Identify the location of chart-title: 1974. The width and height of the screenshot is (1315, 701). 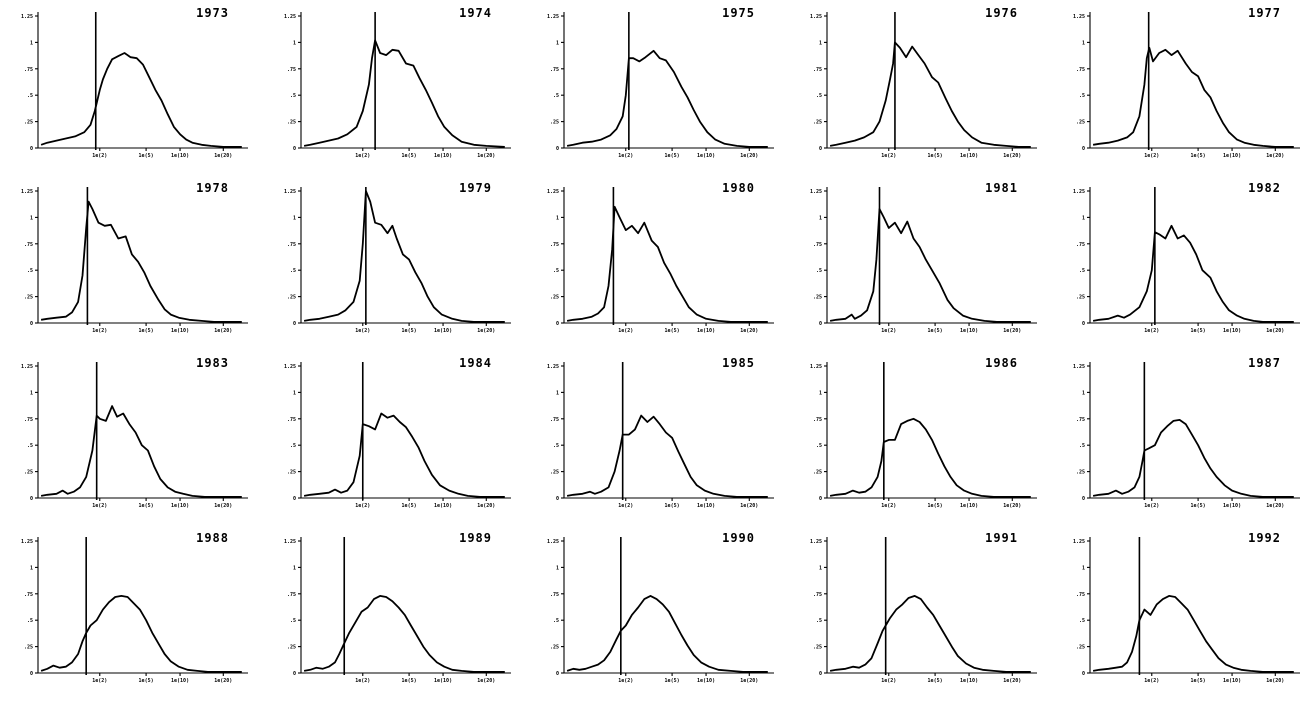
(475, 13).